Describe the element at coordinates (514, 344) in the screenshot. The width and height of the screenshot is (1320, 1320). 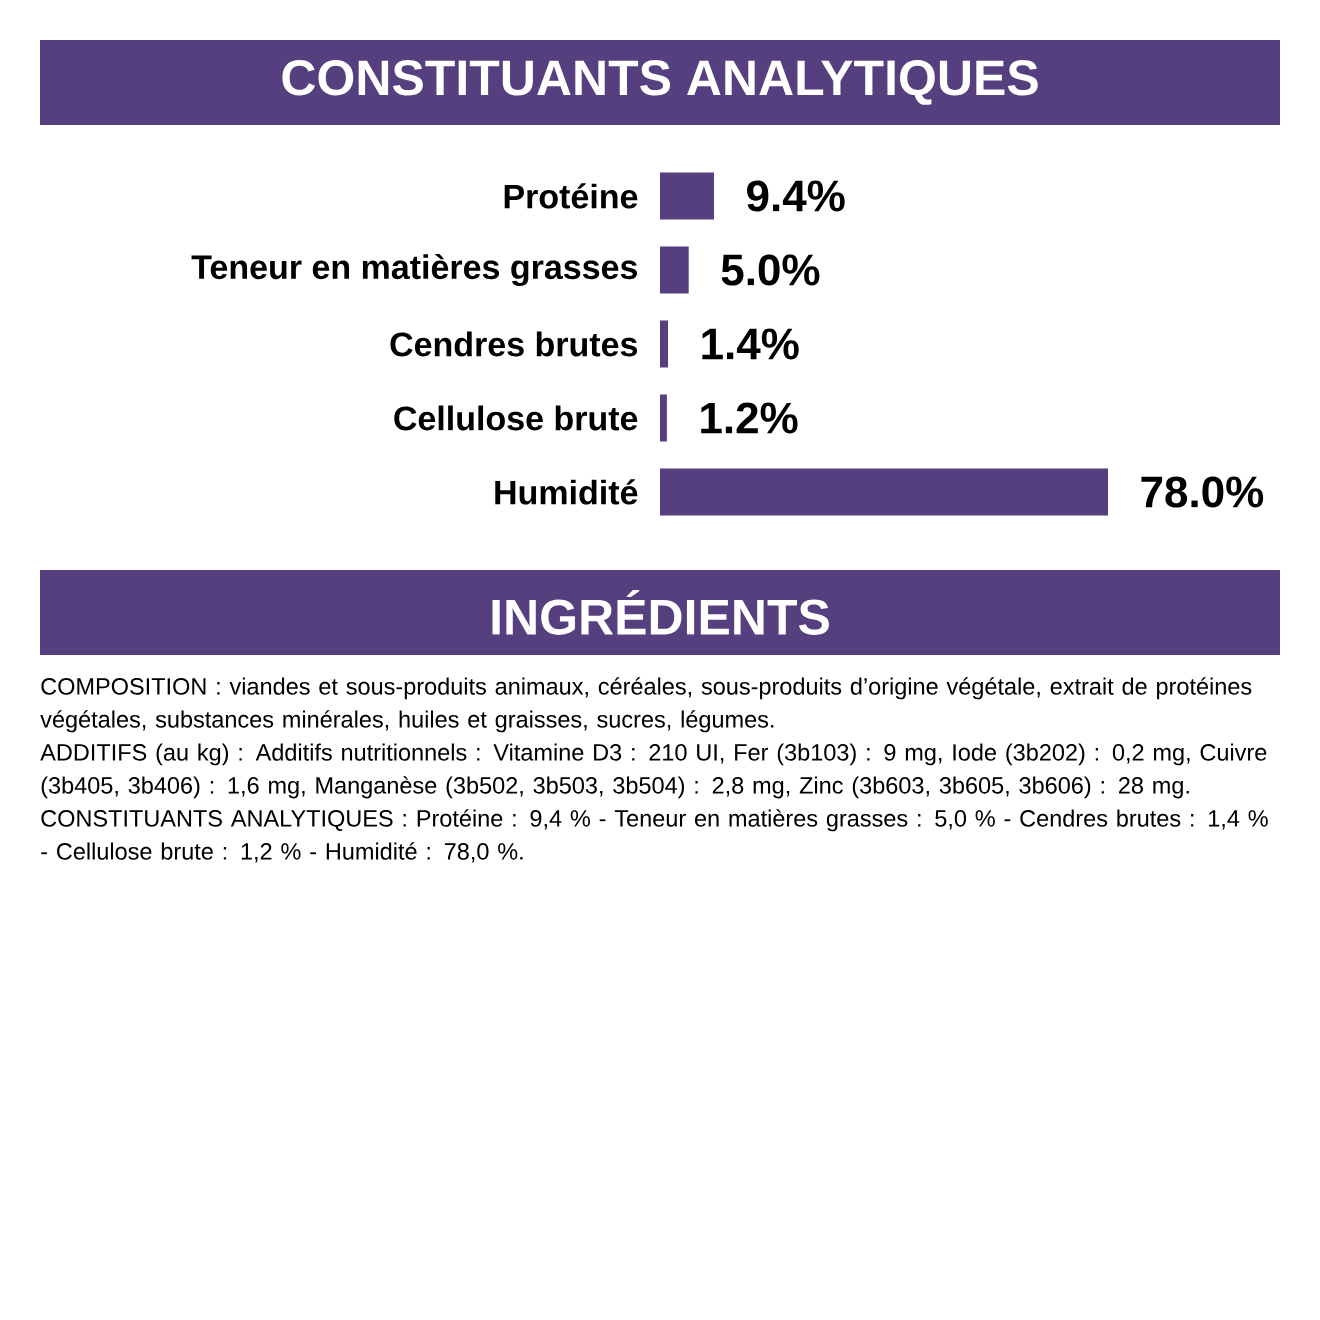
I see `y-tick-label: Cendres brutes` at that location.